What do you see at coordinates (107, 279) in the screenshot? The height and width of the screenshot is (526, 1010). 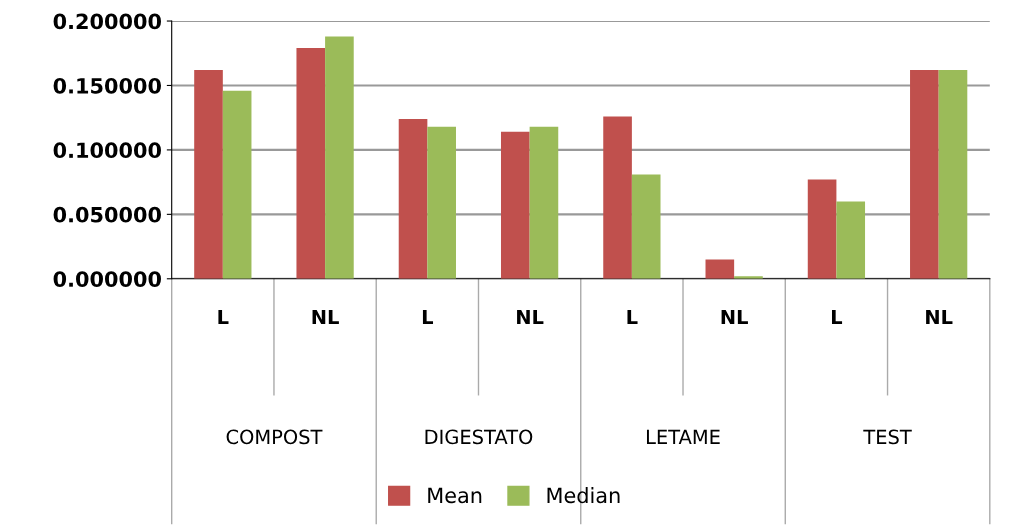 I see `y-tick-label: 0.000000` at bounding box center [107, 279].